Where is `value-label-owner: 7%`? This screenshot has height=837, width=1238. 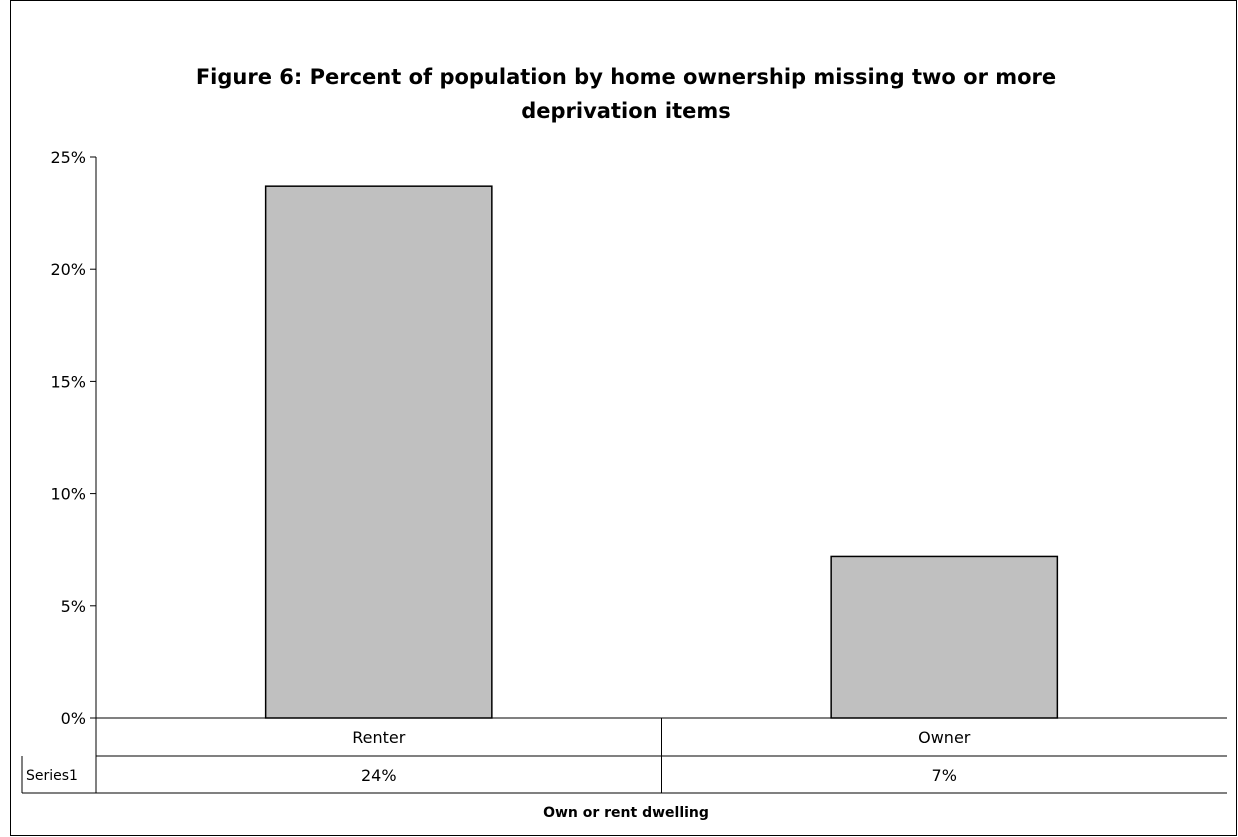
value-label-owner: 7% is located at coordinates (944, 775).